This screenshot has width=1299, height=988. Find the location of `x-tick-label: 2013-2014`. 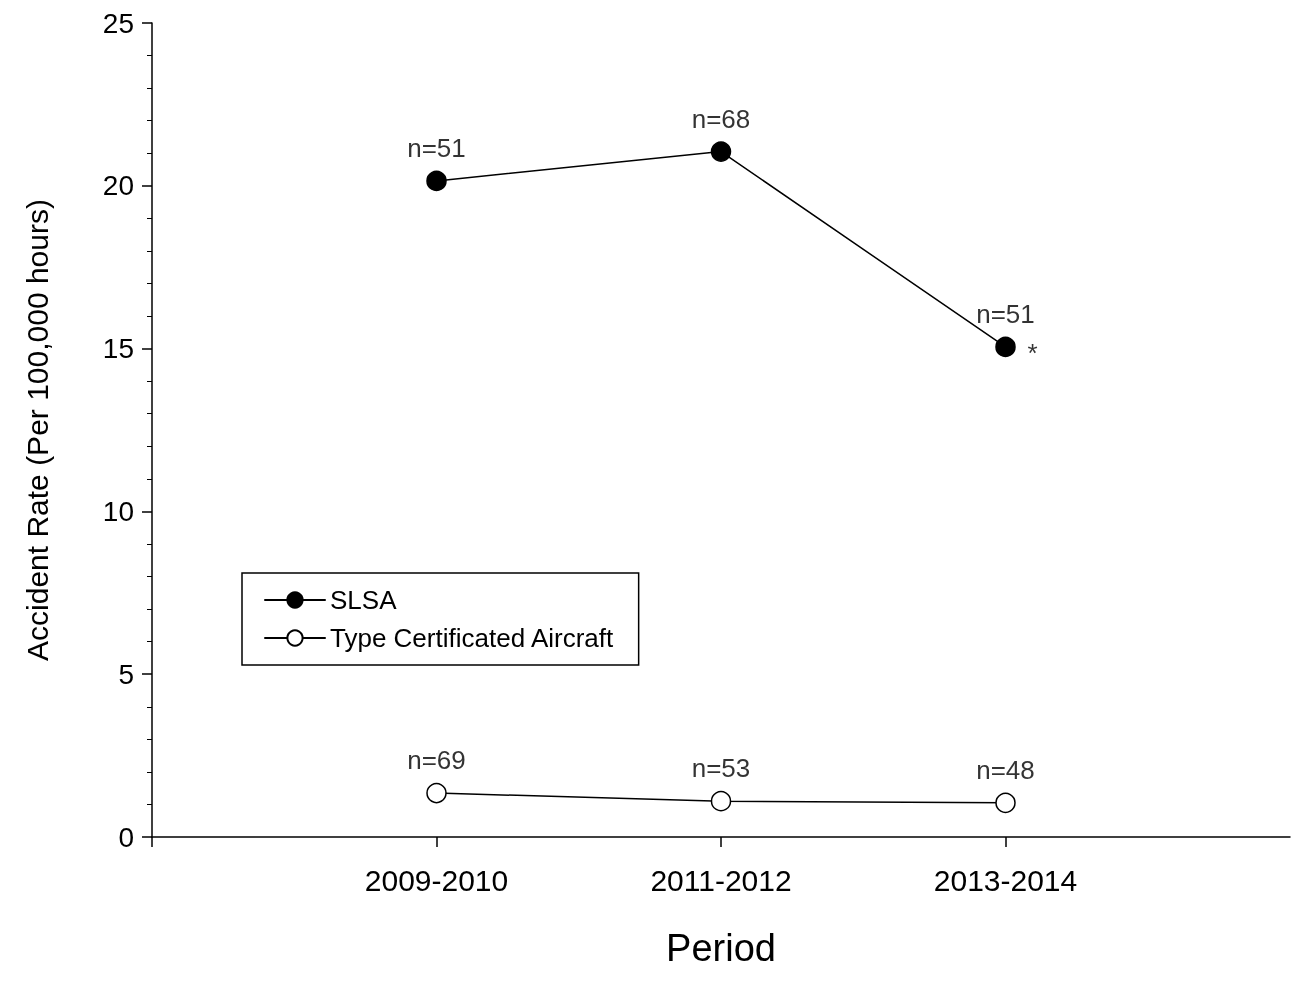

x-tick-label: 2013-2014 is located at coordinates (1005, 880).